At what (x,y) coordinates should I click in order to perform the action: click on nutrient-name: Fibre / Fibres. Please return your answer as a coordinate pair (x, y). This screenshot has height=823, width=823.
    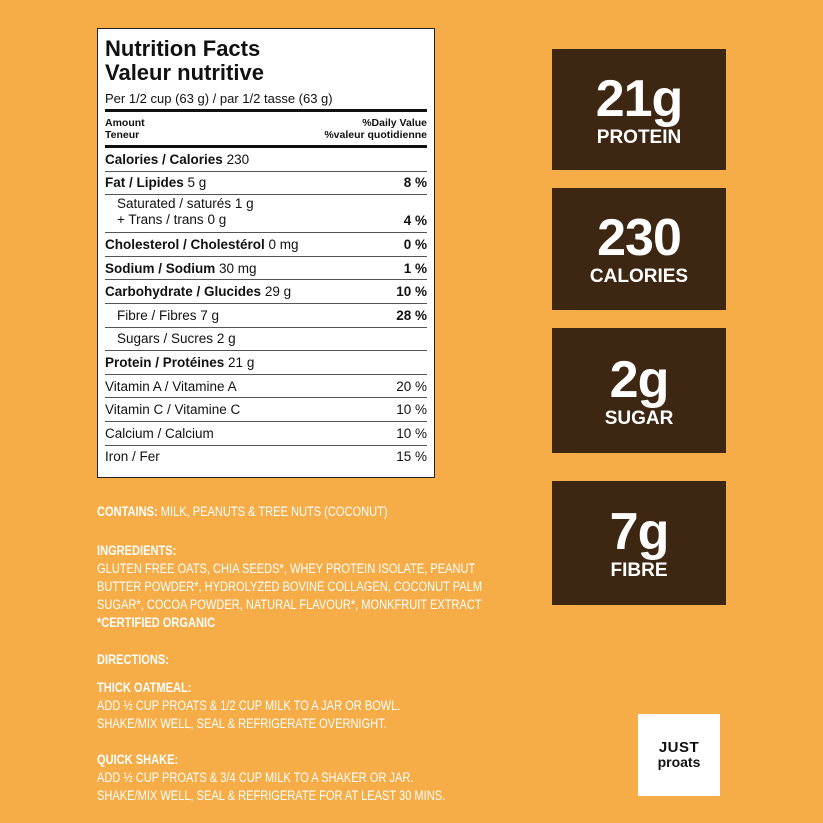
    Looking at the image, I should click on (157, 315).